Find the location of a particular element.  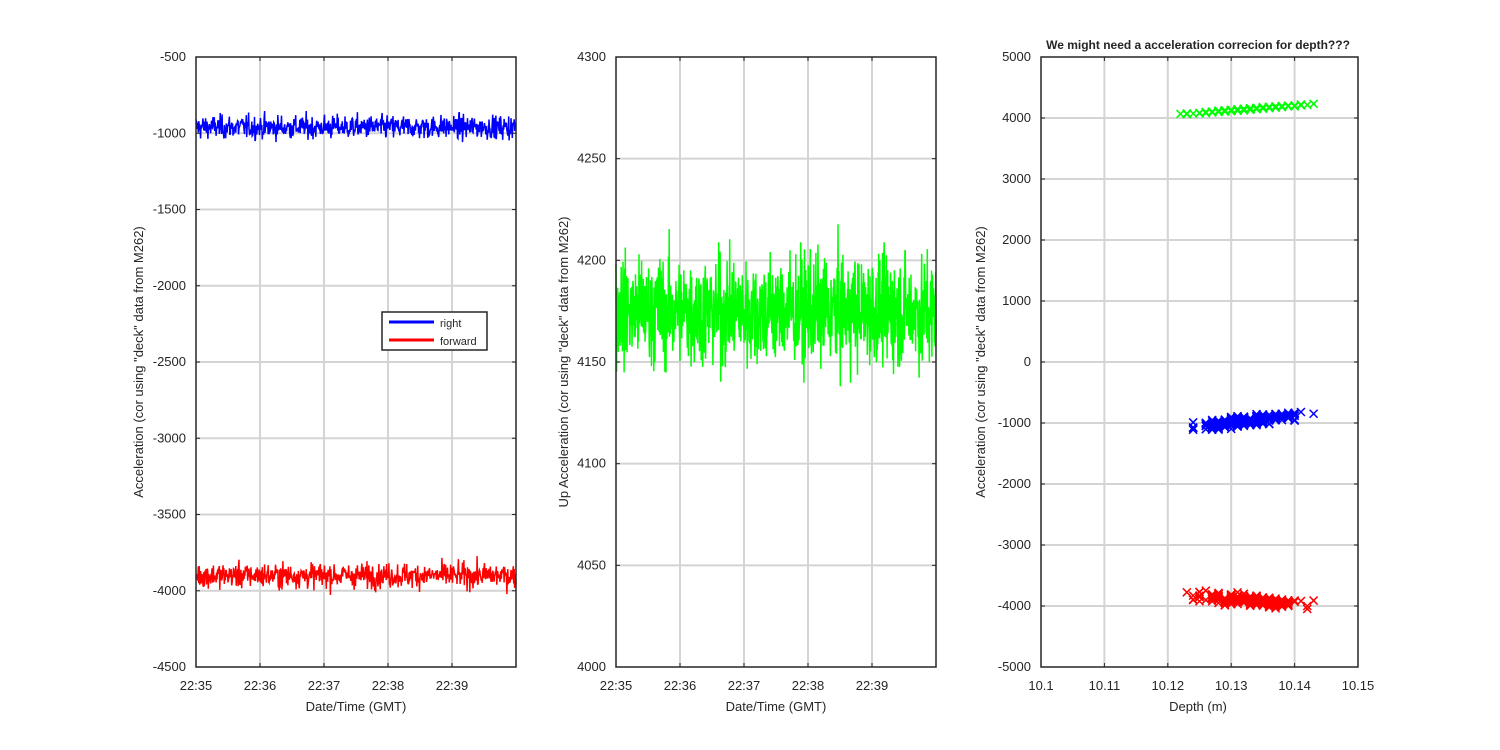

y-tick-label: 4150 is located at coordinates (591, 361).